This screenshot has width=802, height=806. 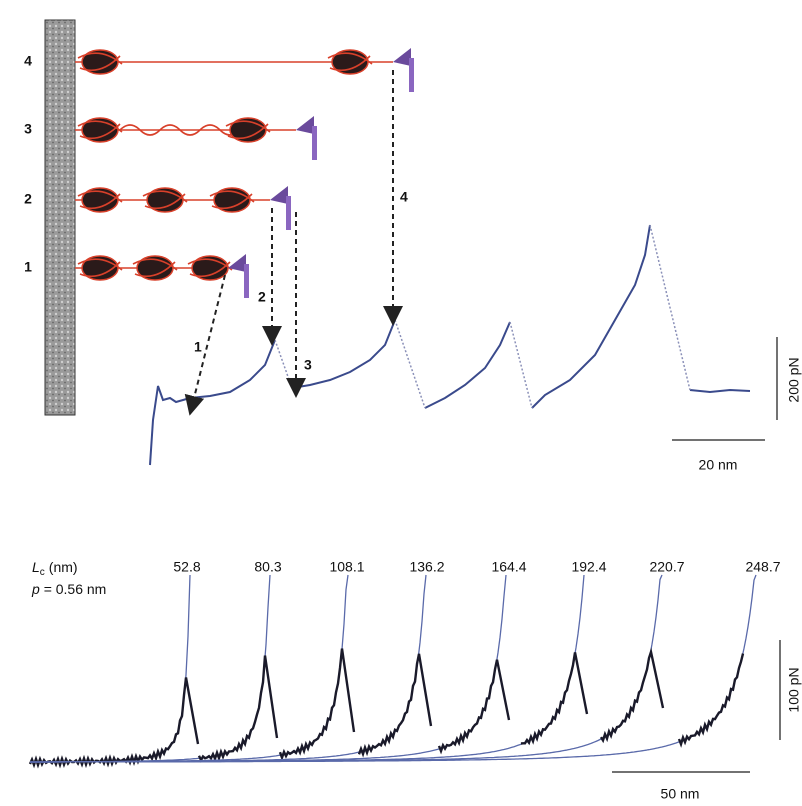 I want to click on lc-value: 136.2, so click(x=426, y=567).